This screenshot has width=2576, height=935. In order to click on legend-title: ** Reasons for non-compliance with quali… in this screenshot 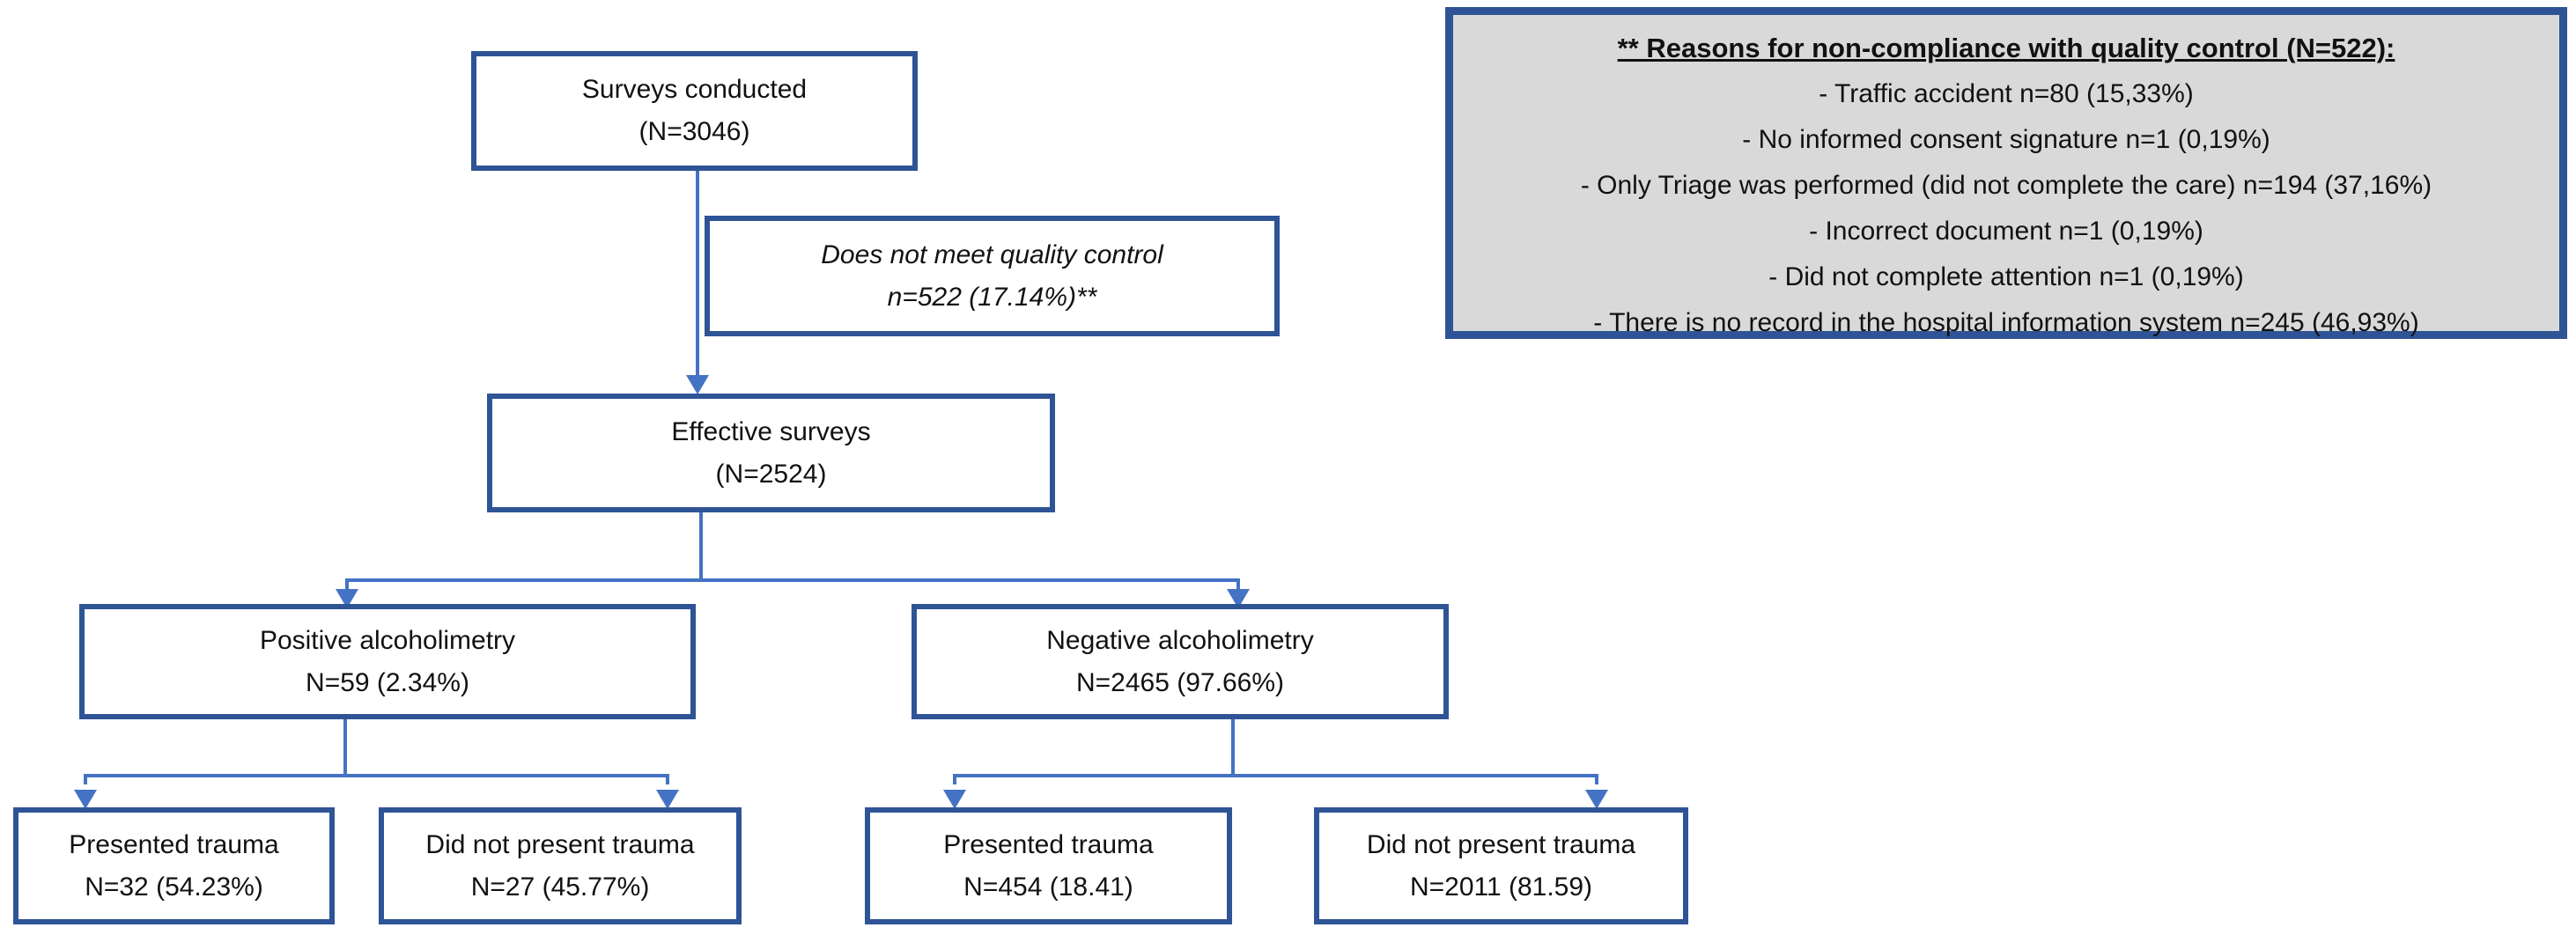, I will do `click(2006, 48)`.